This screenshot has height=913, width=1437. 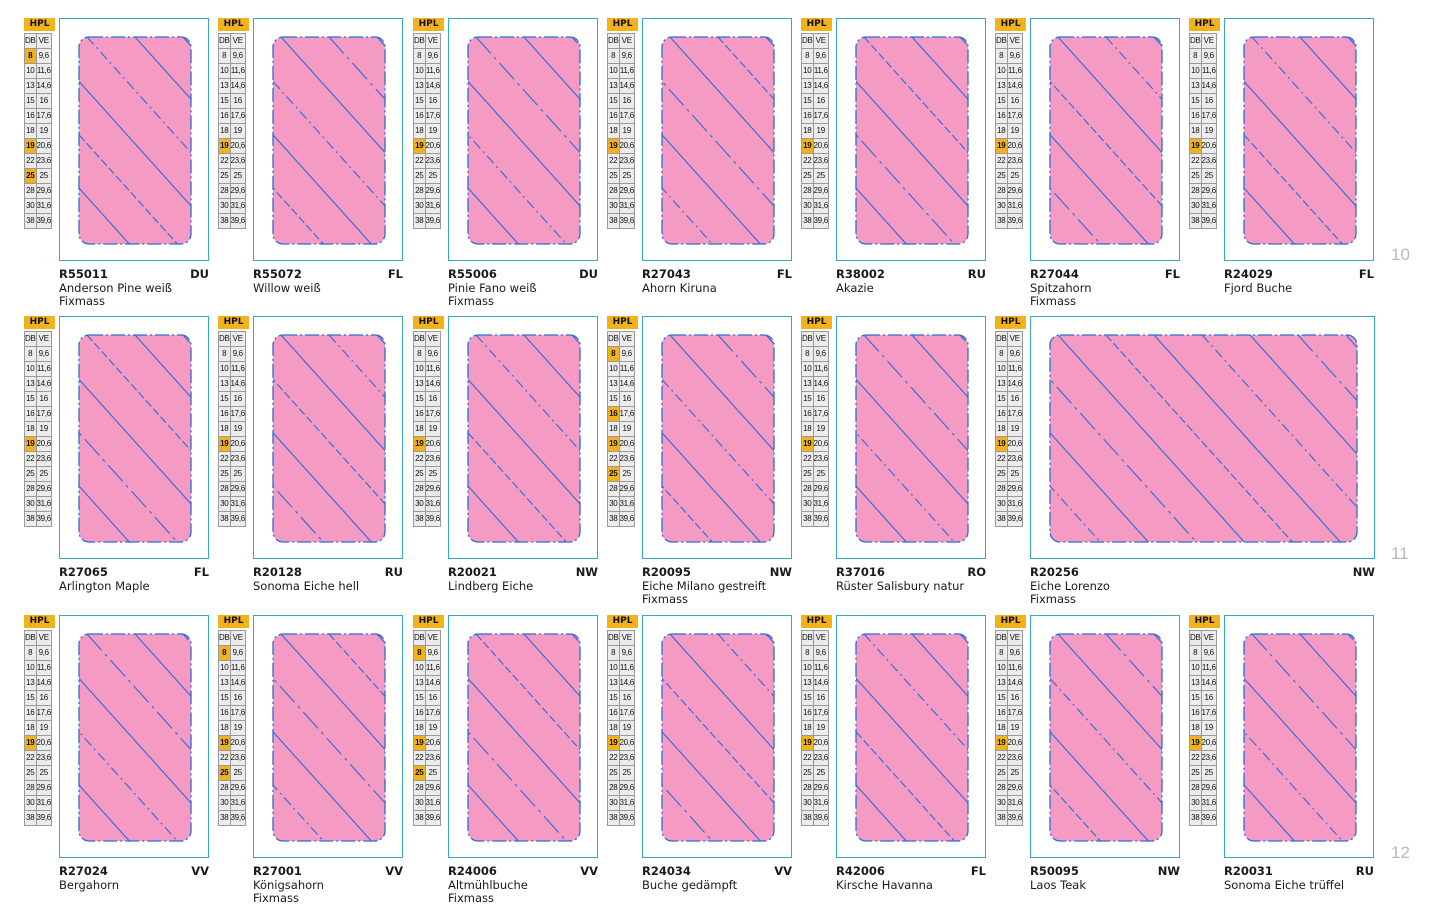 I want to click on decor-meta: R20128 RU Sonoma Eiche hell, so click(x=328, y=579).